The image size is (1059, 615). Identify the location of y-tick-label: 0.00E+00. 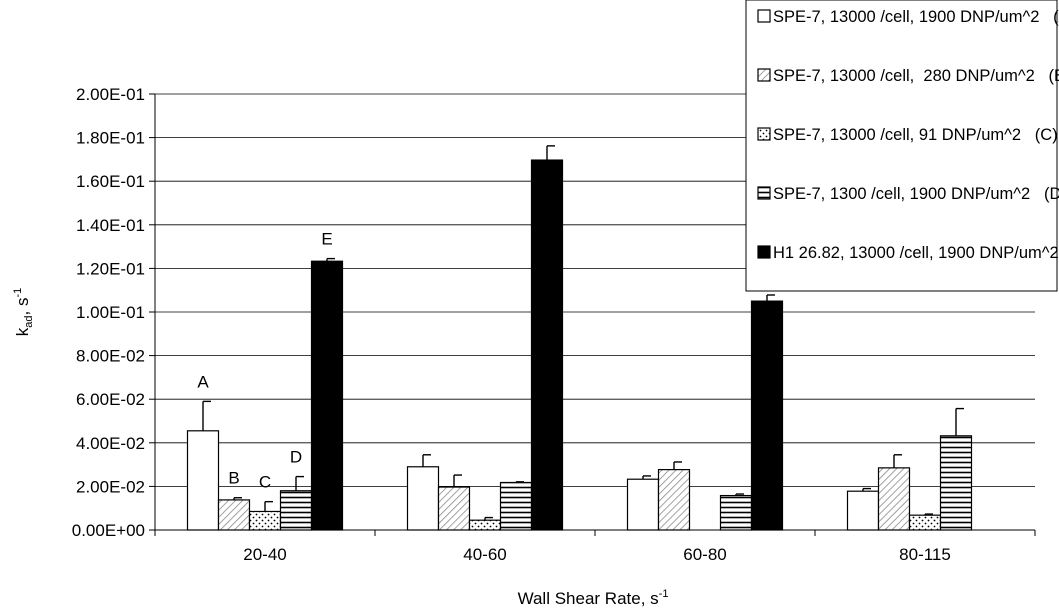
(108, 530).